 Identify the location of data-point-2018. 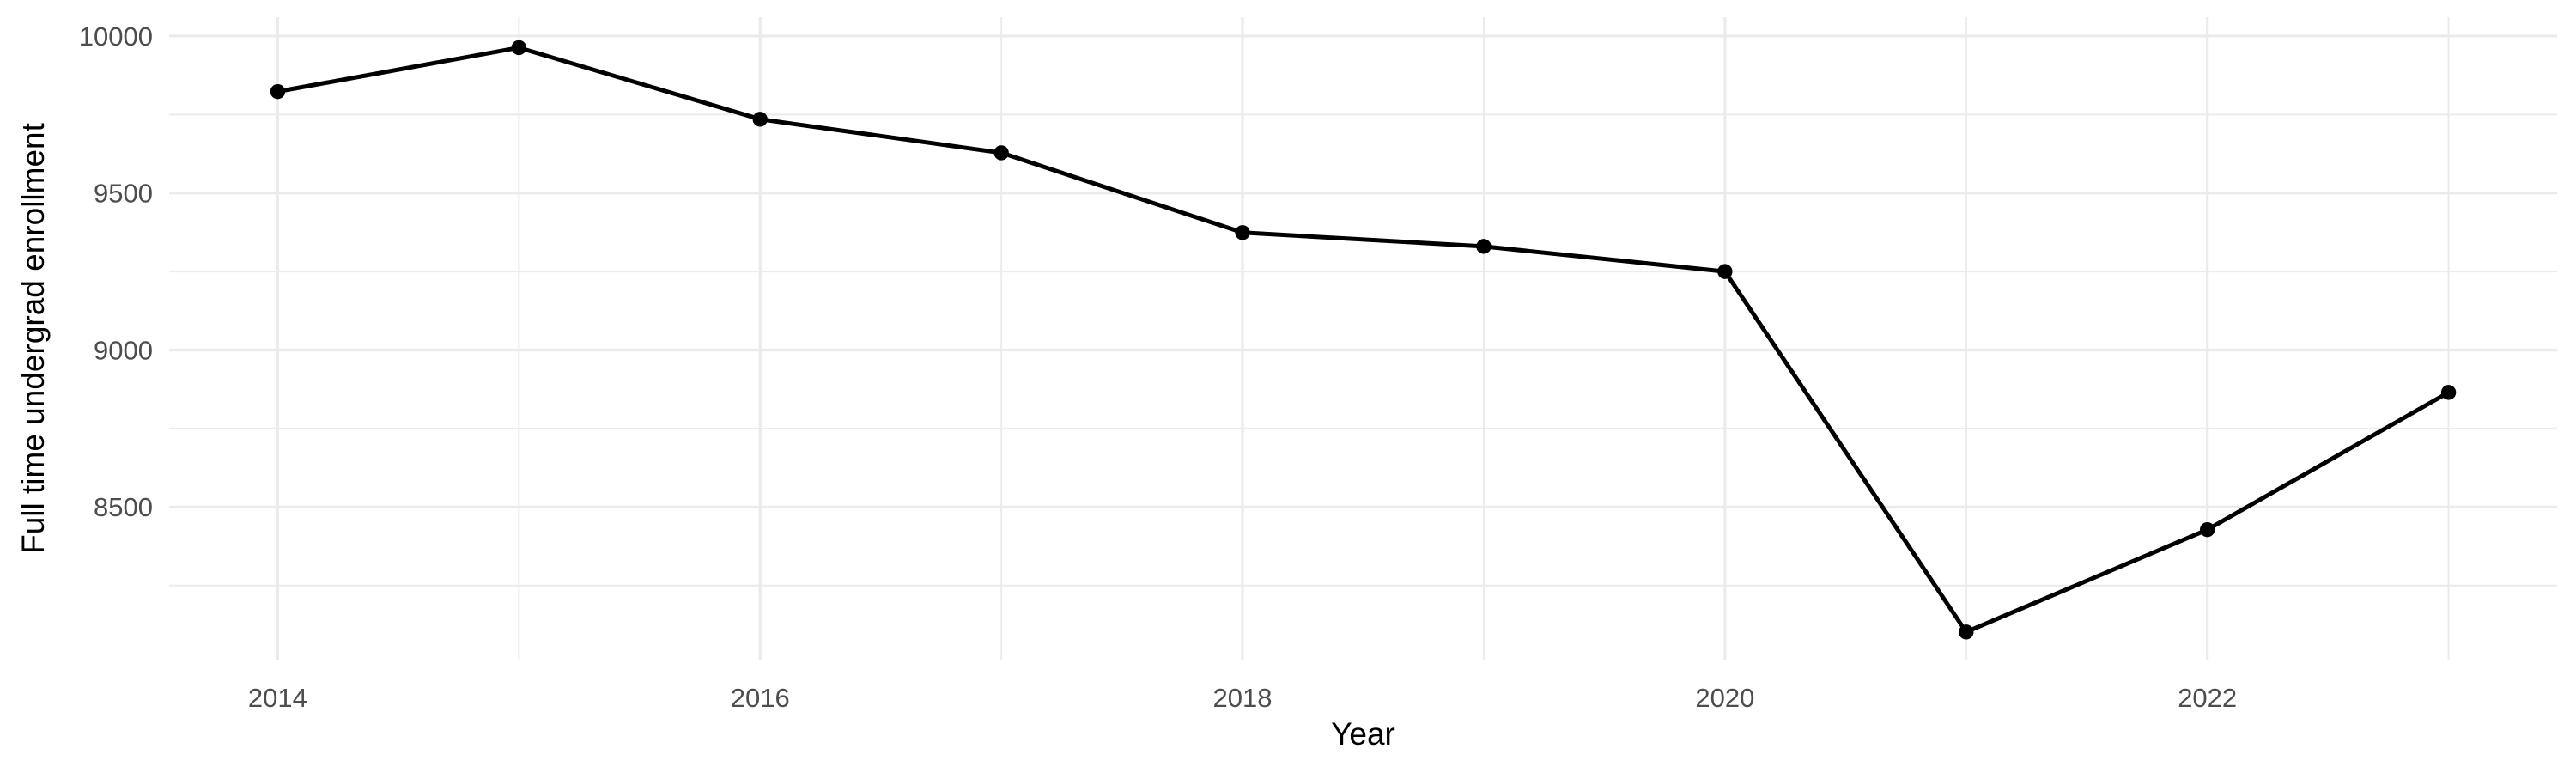
(1243, 232).